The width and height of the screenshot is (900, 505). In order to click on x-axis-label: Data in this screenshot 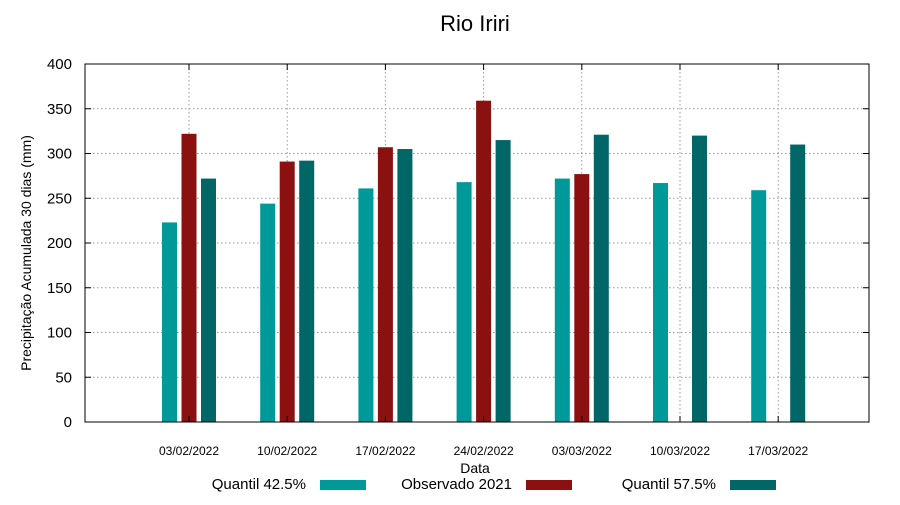, I will do `click(475, 468)`.